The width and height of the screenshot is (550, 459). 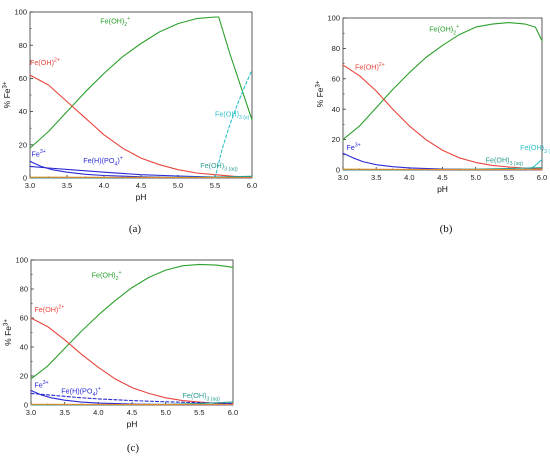 What do you see at coordinates (233, 124) in the screenshot?
I see `series-line-fe-oh-3-s-dashed` at bounding box center [233, 124].